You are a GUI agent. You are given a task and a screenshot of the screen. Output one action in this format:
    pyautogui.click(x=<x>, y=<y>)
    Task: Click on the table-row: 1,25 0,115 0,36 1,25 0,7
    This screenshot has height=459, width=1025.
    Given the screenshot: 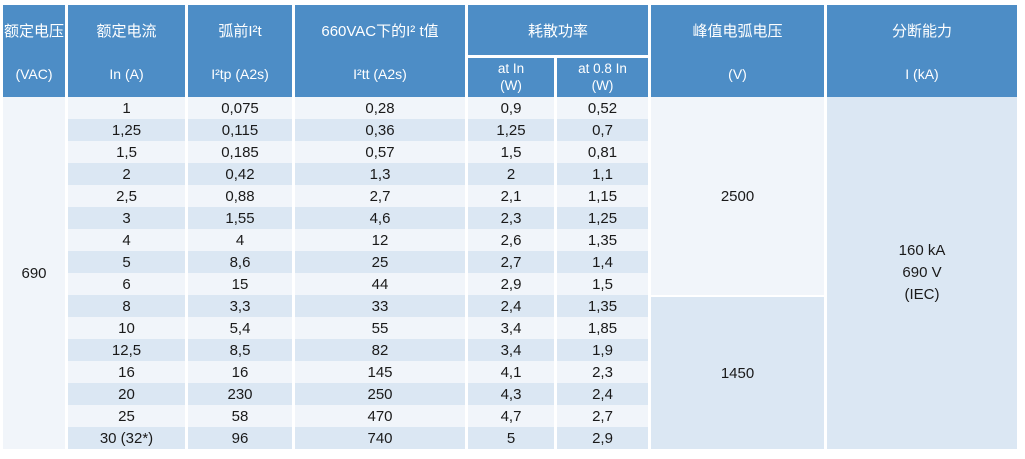 What is the action you would take?
    pyautogui.click(x=510, y=130)
    